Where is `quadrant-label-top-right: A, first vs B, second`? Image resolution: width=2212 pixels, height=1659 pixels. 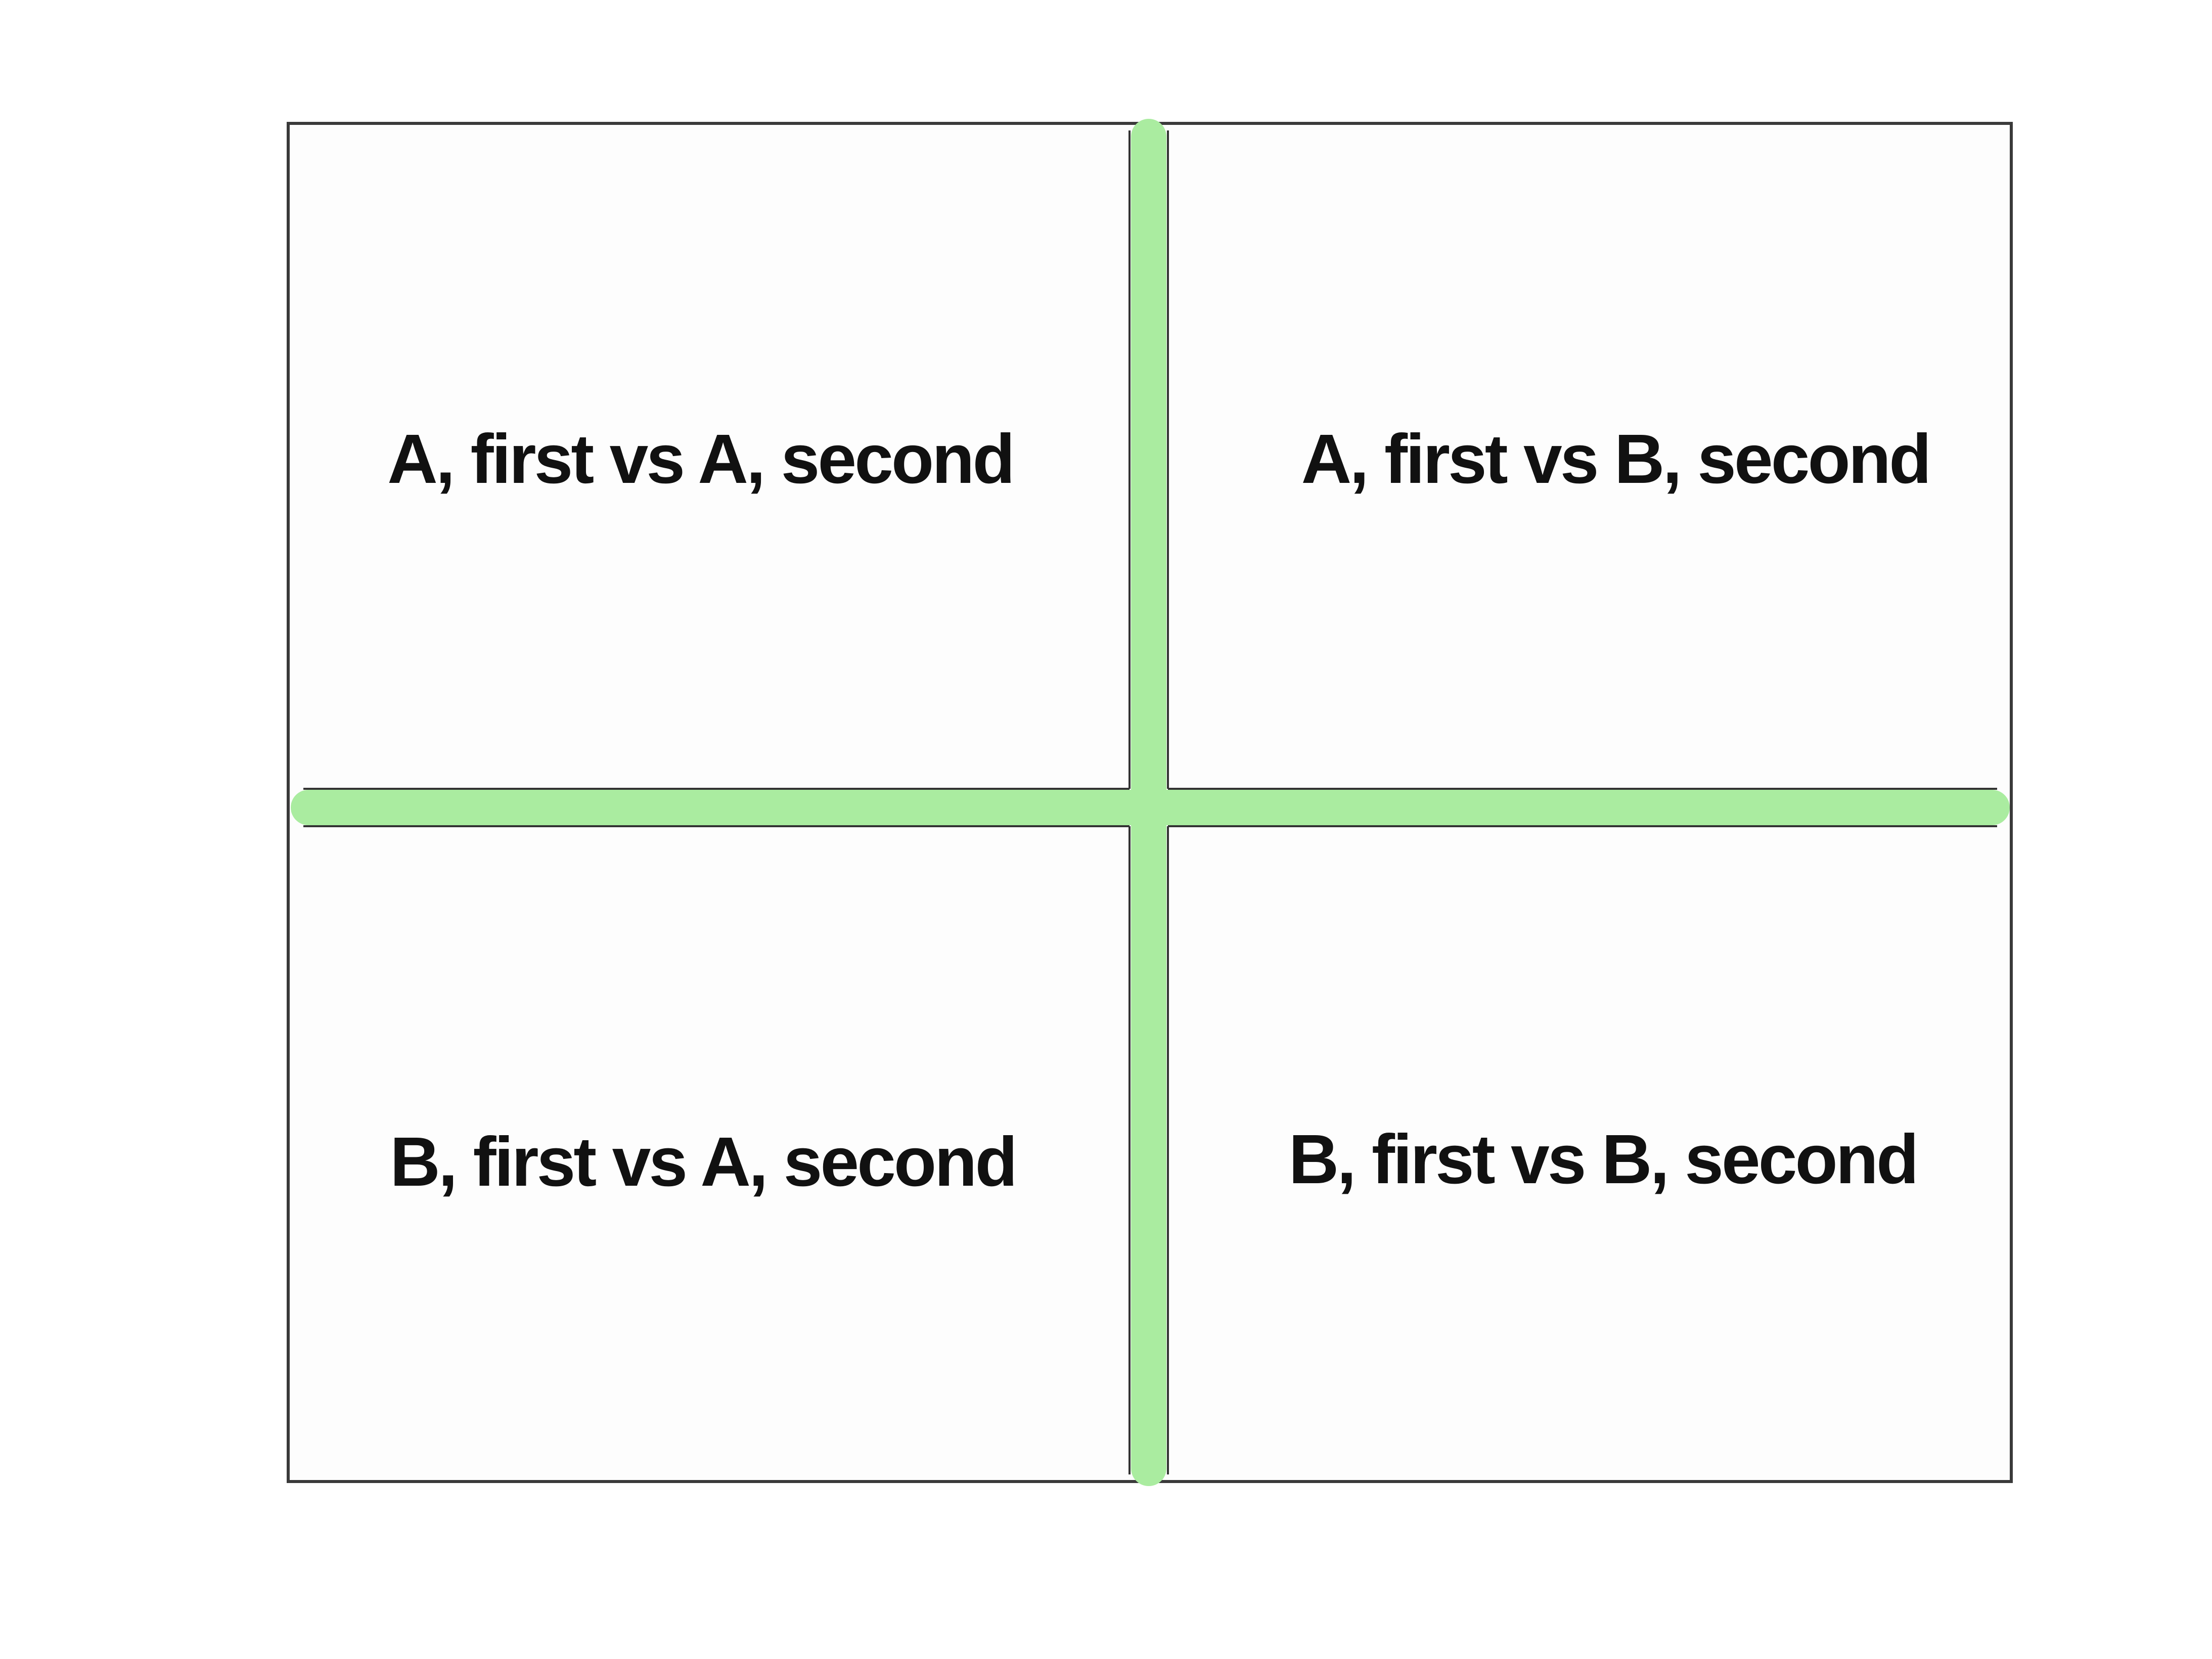 quadrant-label-top-right: A, first vs B, second is located at coordinates (1616, 459).